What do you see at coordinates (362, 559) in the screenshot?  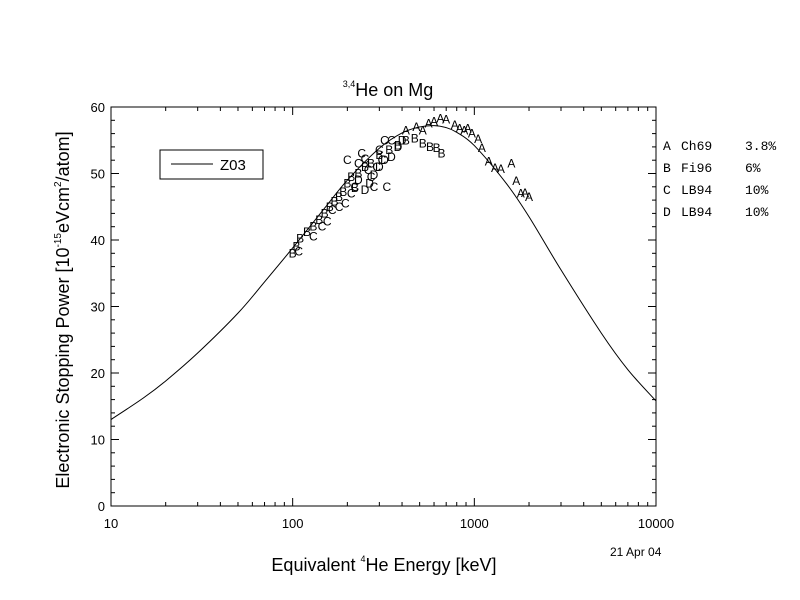 I see `x-axis-label-sup: 4` at bounding box center [362, 559].